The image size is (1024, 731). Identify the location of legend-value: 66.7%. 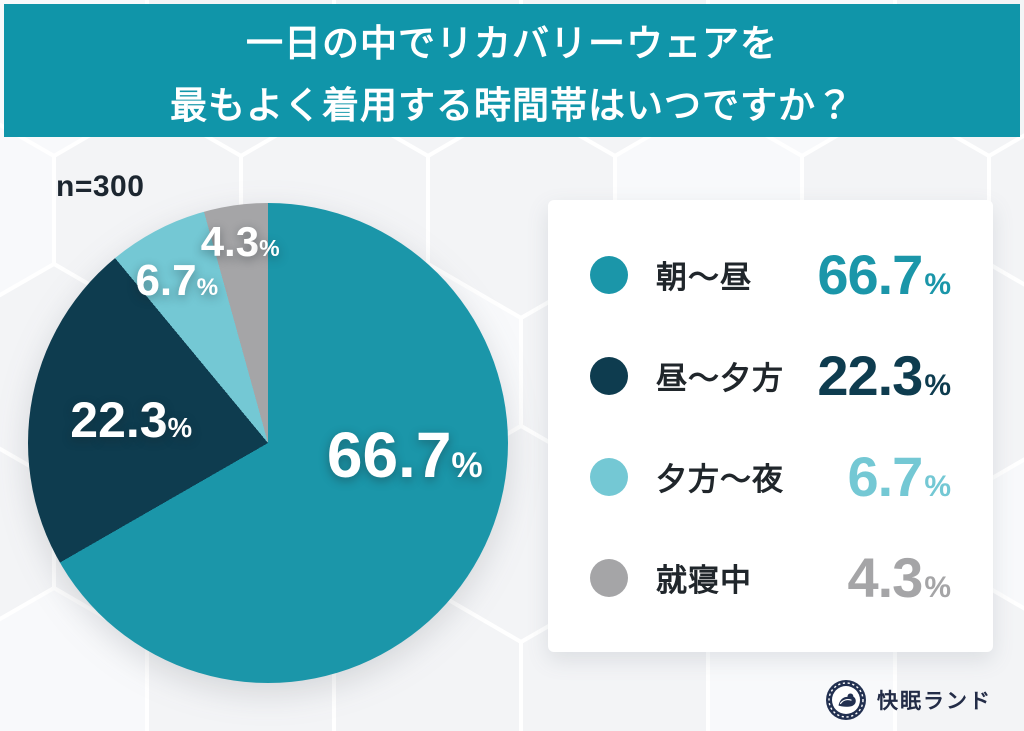
(884, 274).